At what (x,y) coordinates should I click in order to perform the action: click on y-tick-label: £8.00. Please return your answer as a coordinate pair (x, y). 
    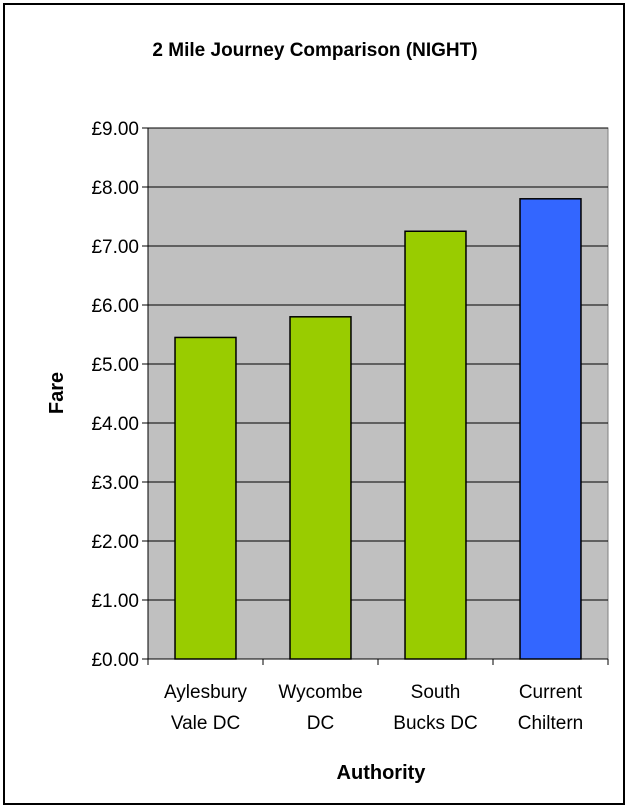
    Looking at the image, I should click on (115, 188).